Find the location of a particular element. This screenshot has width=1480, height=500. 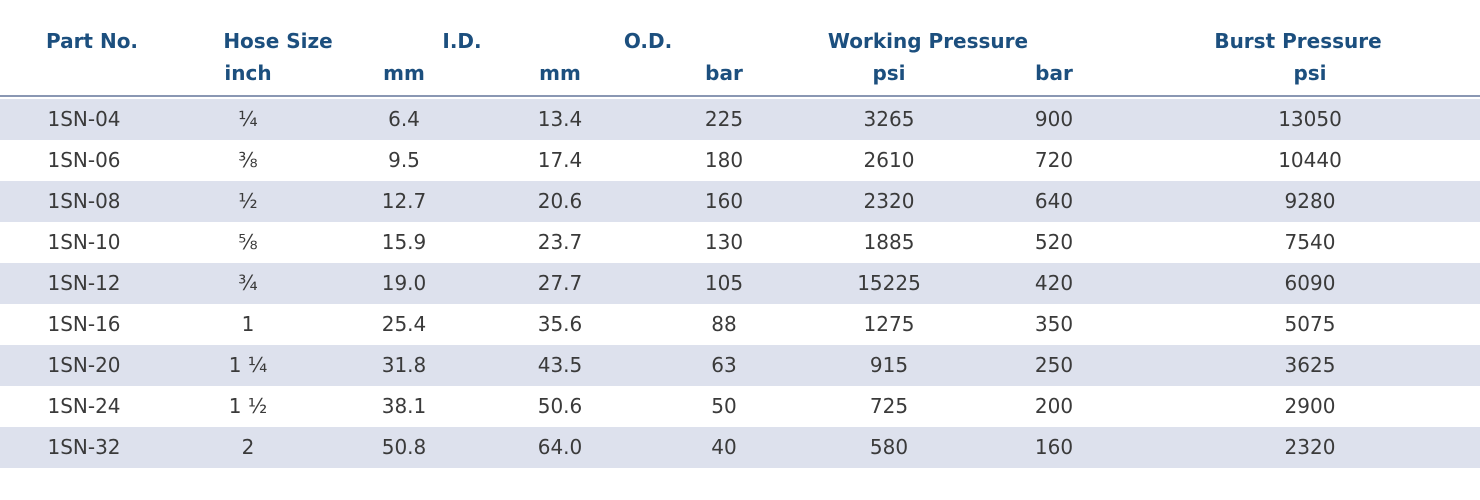

cell-burst-psi: 3625 is located at coordinates (1310, 365).